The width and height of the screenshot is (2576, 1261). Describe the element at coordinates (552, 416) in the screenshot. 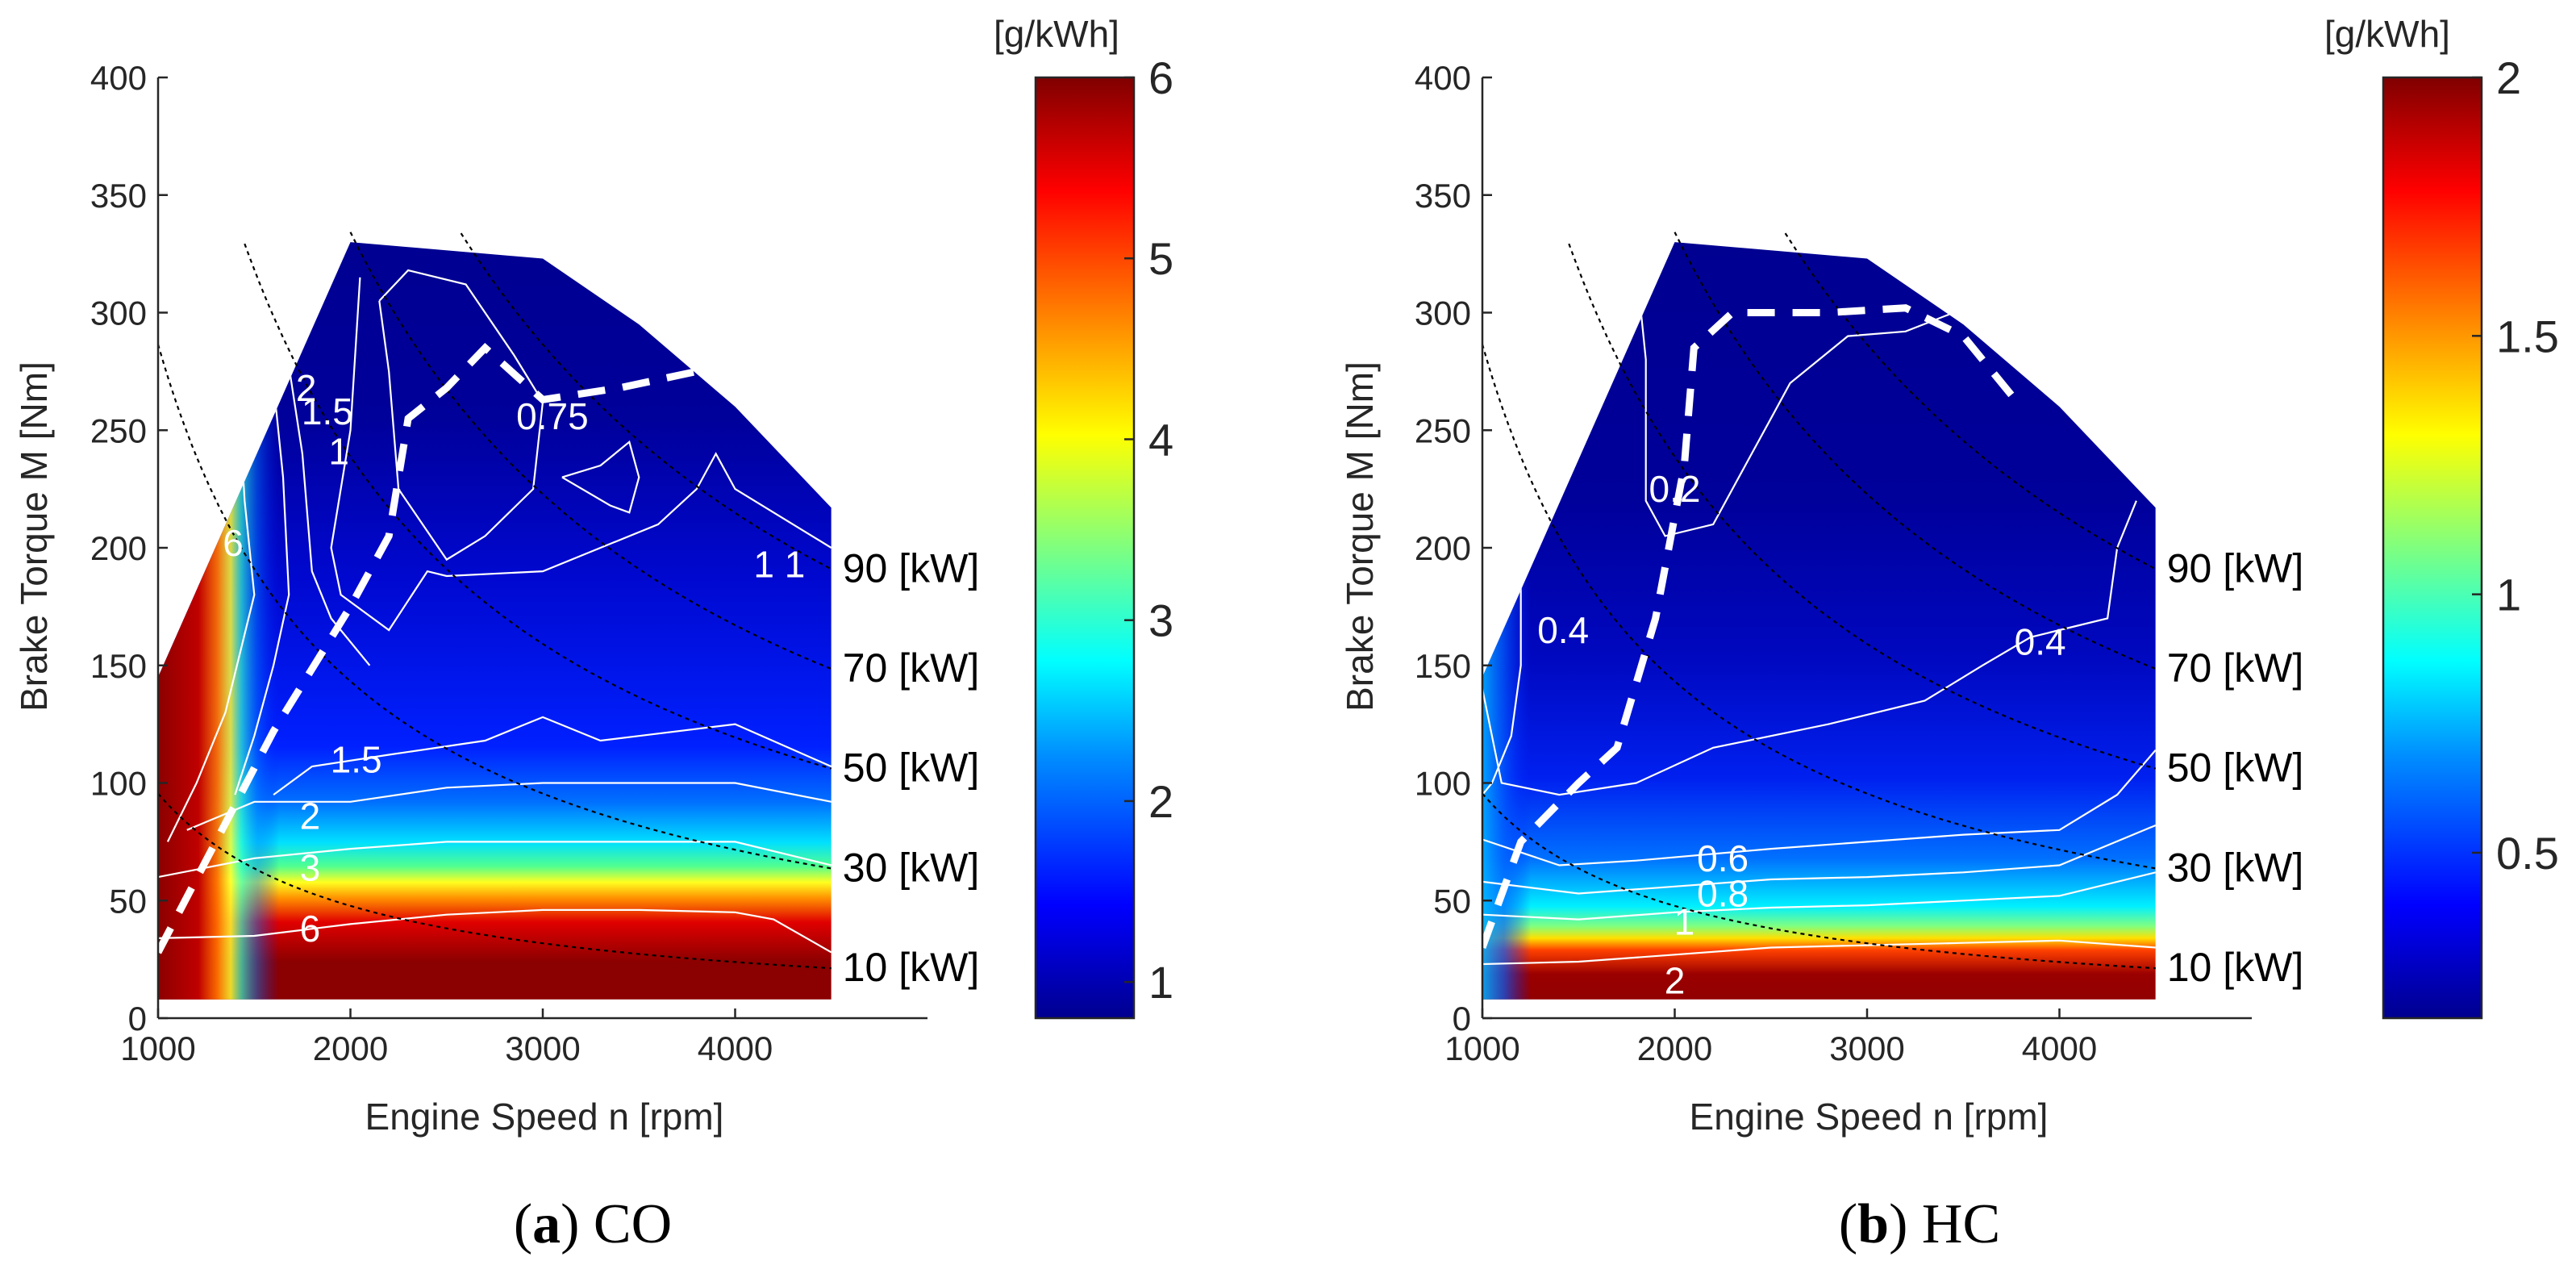

I see `contour-label: 0.75` at that location.